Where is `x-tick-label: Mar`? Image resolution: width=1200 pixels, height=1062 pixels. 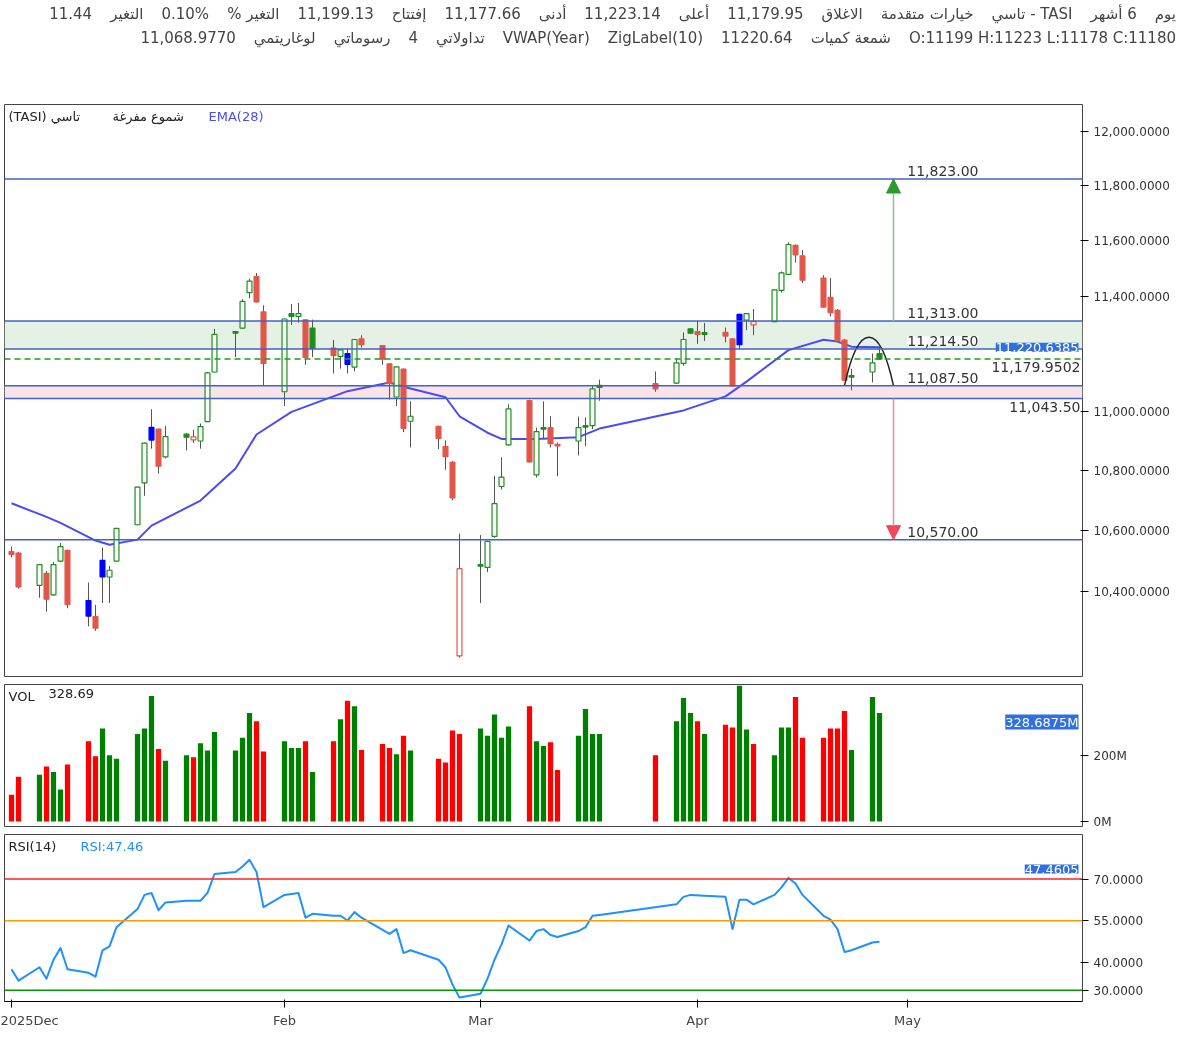 x-tick-label: Mar is located at coordinates (481, 1020).